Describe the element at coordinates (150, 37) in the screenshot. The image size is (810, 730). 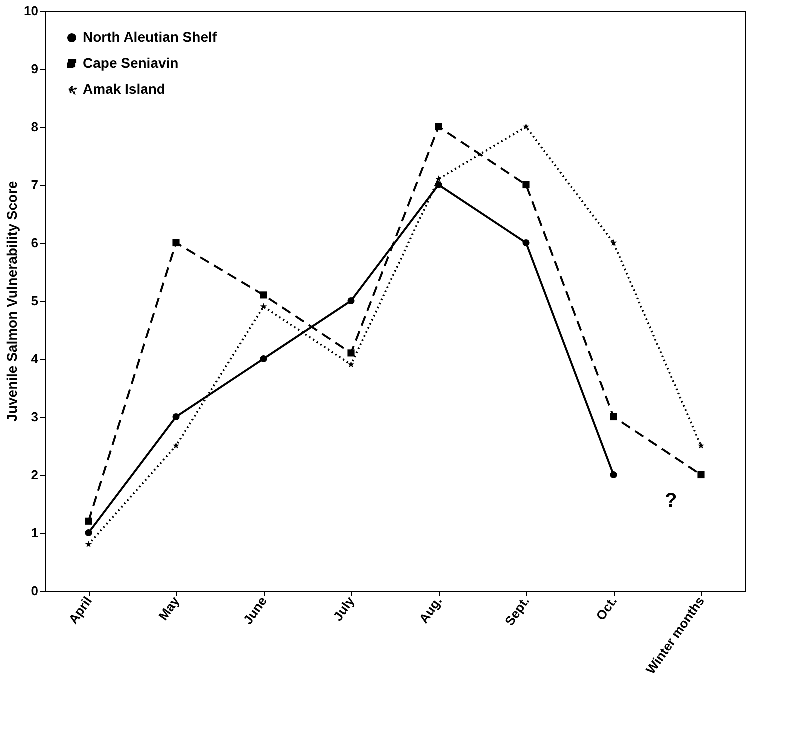
I see `legend-label: North Aleutian Shelf` at that location.